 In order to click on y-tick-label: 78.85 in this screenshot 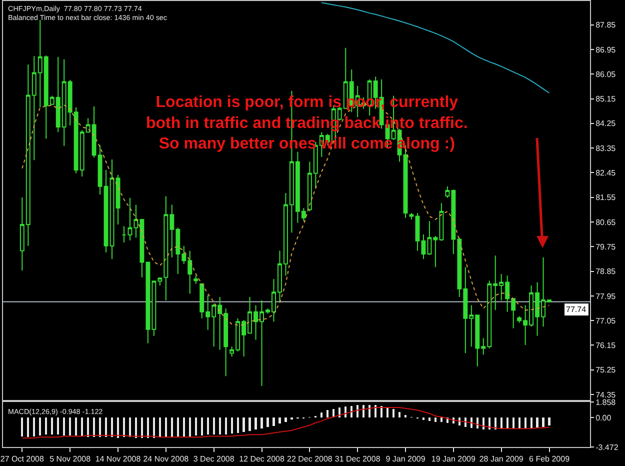, I will do `click(606, 271)`.